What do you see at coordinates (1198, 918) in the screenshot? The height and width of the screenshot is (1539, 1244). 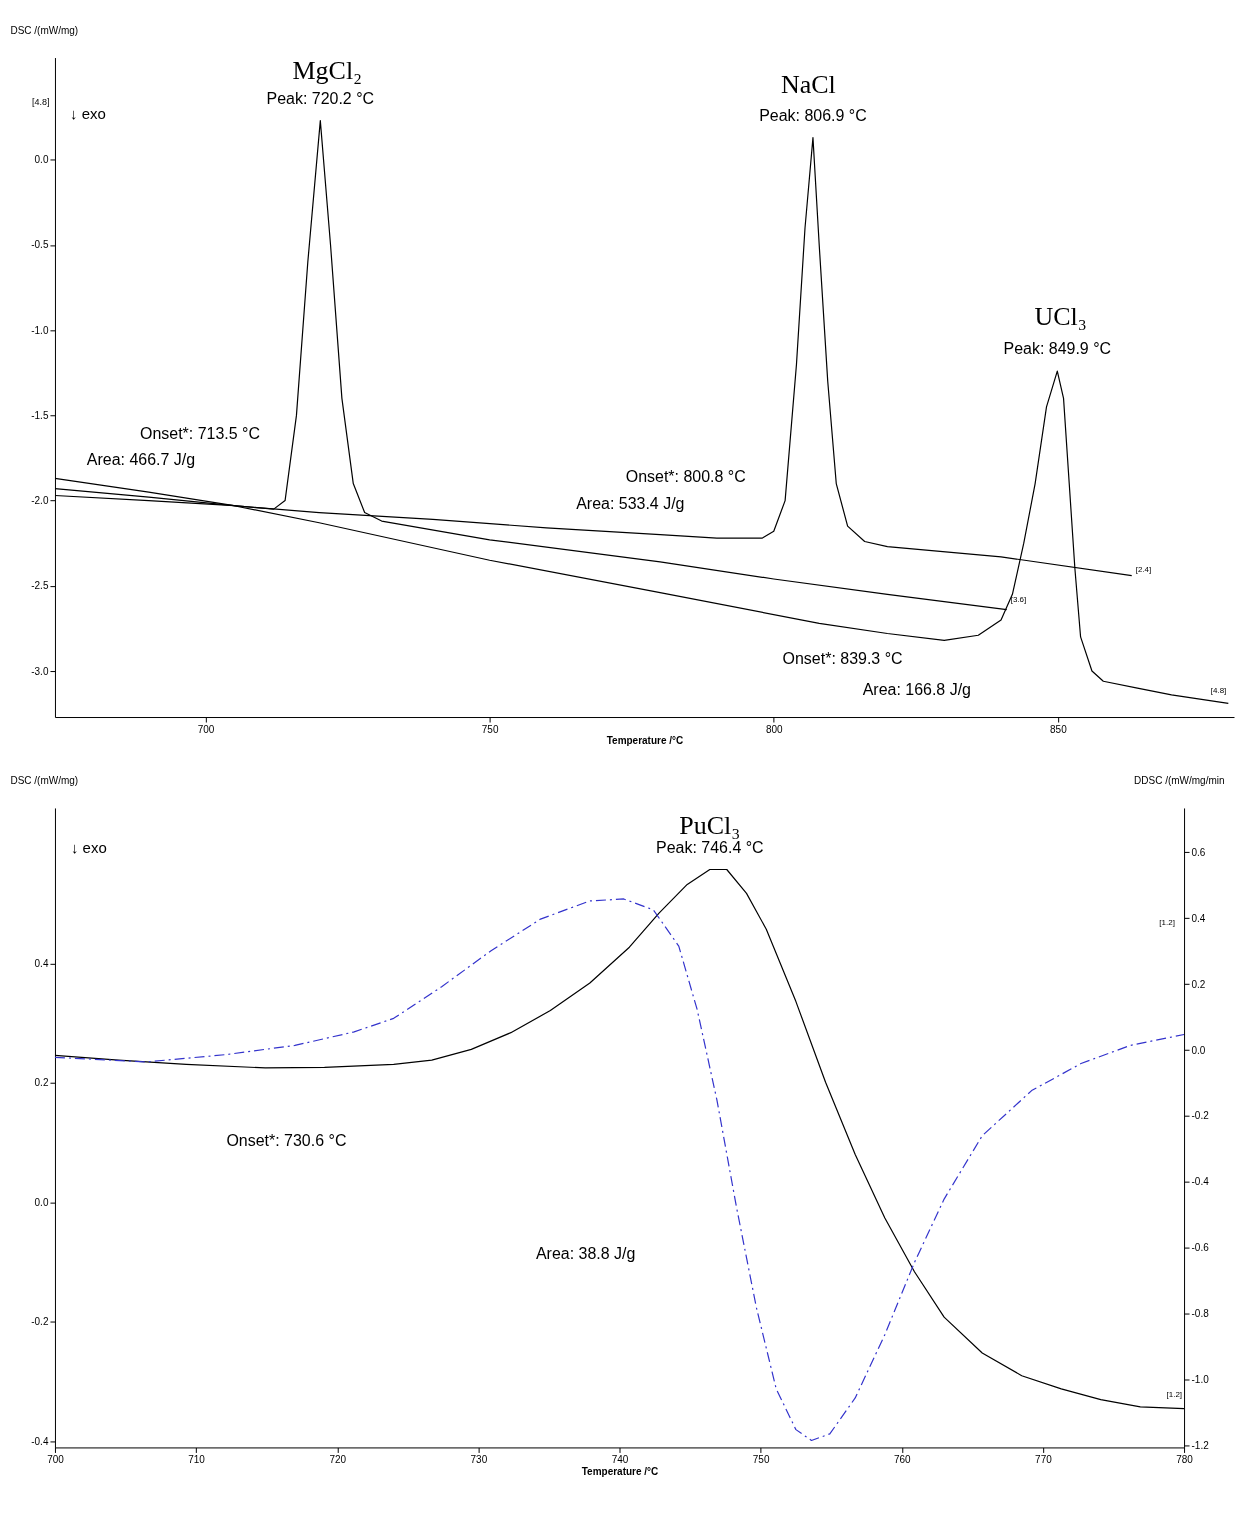 I see `y2-tick-label: 0.4` at bounding box center [1198, 918].